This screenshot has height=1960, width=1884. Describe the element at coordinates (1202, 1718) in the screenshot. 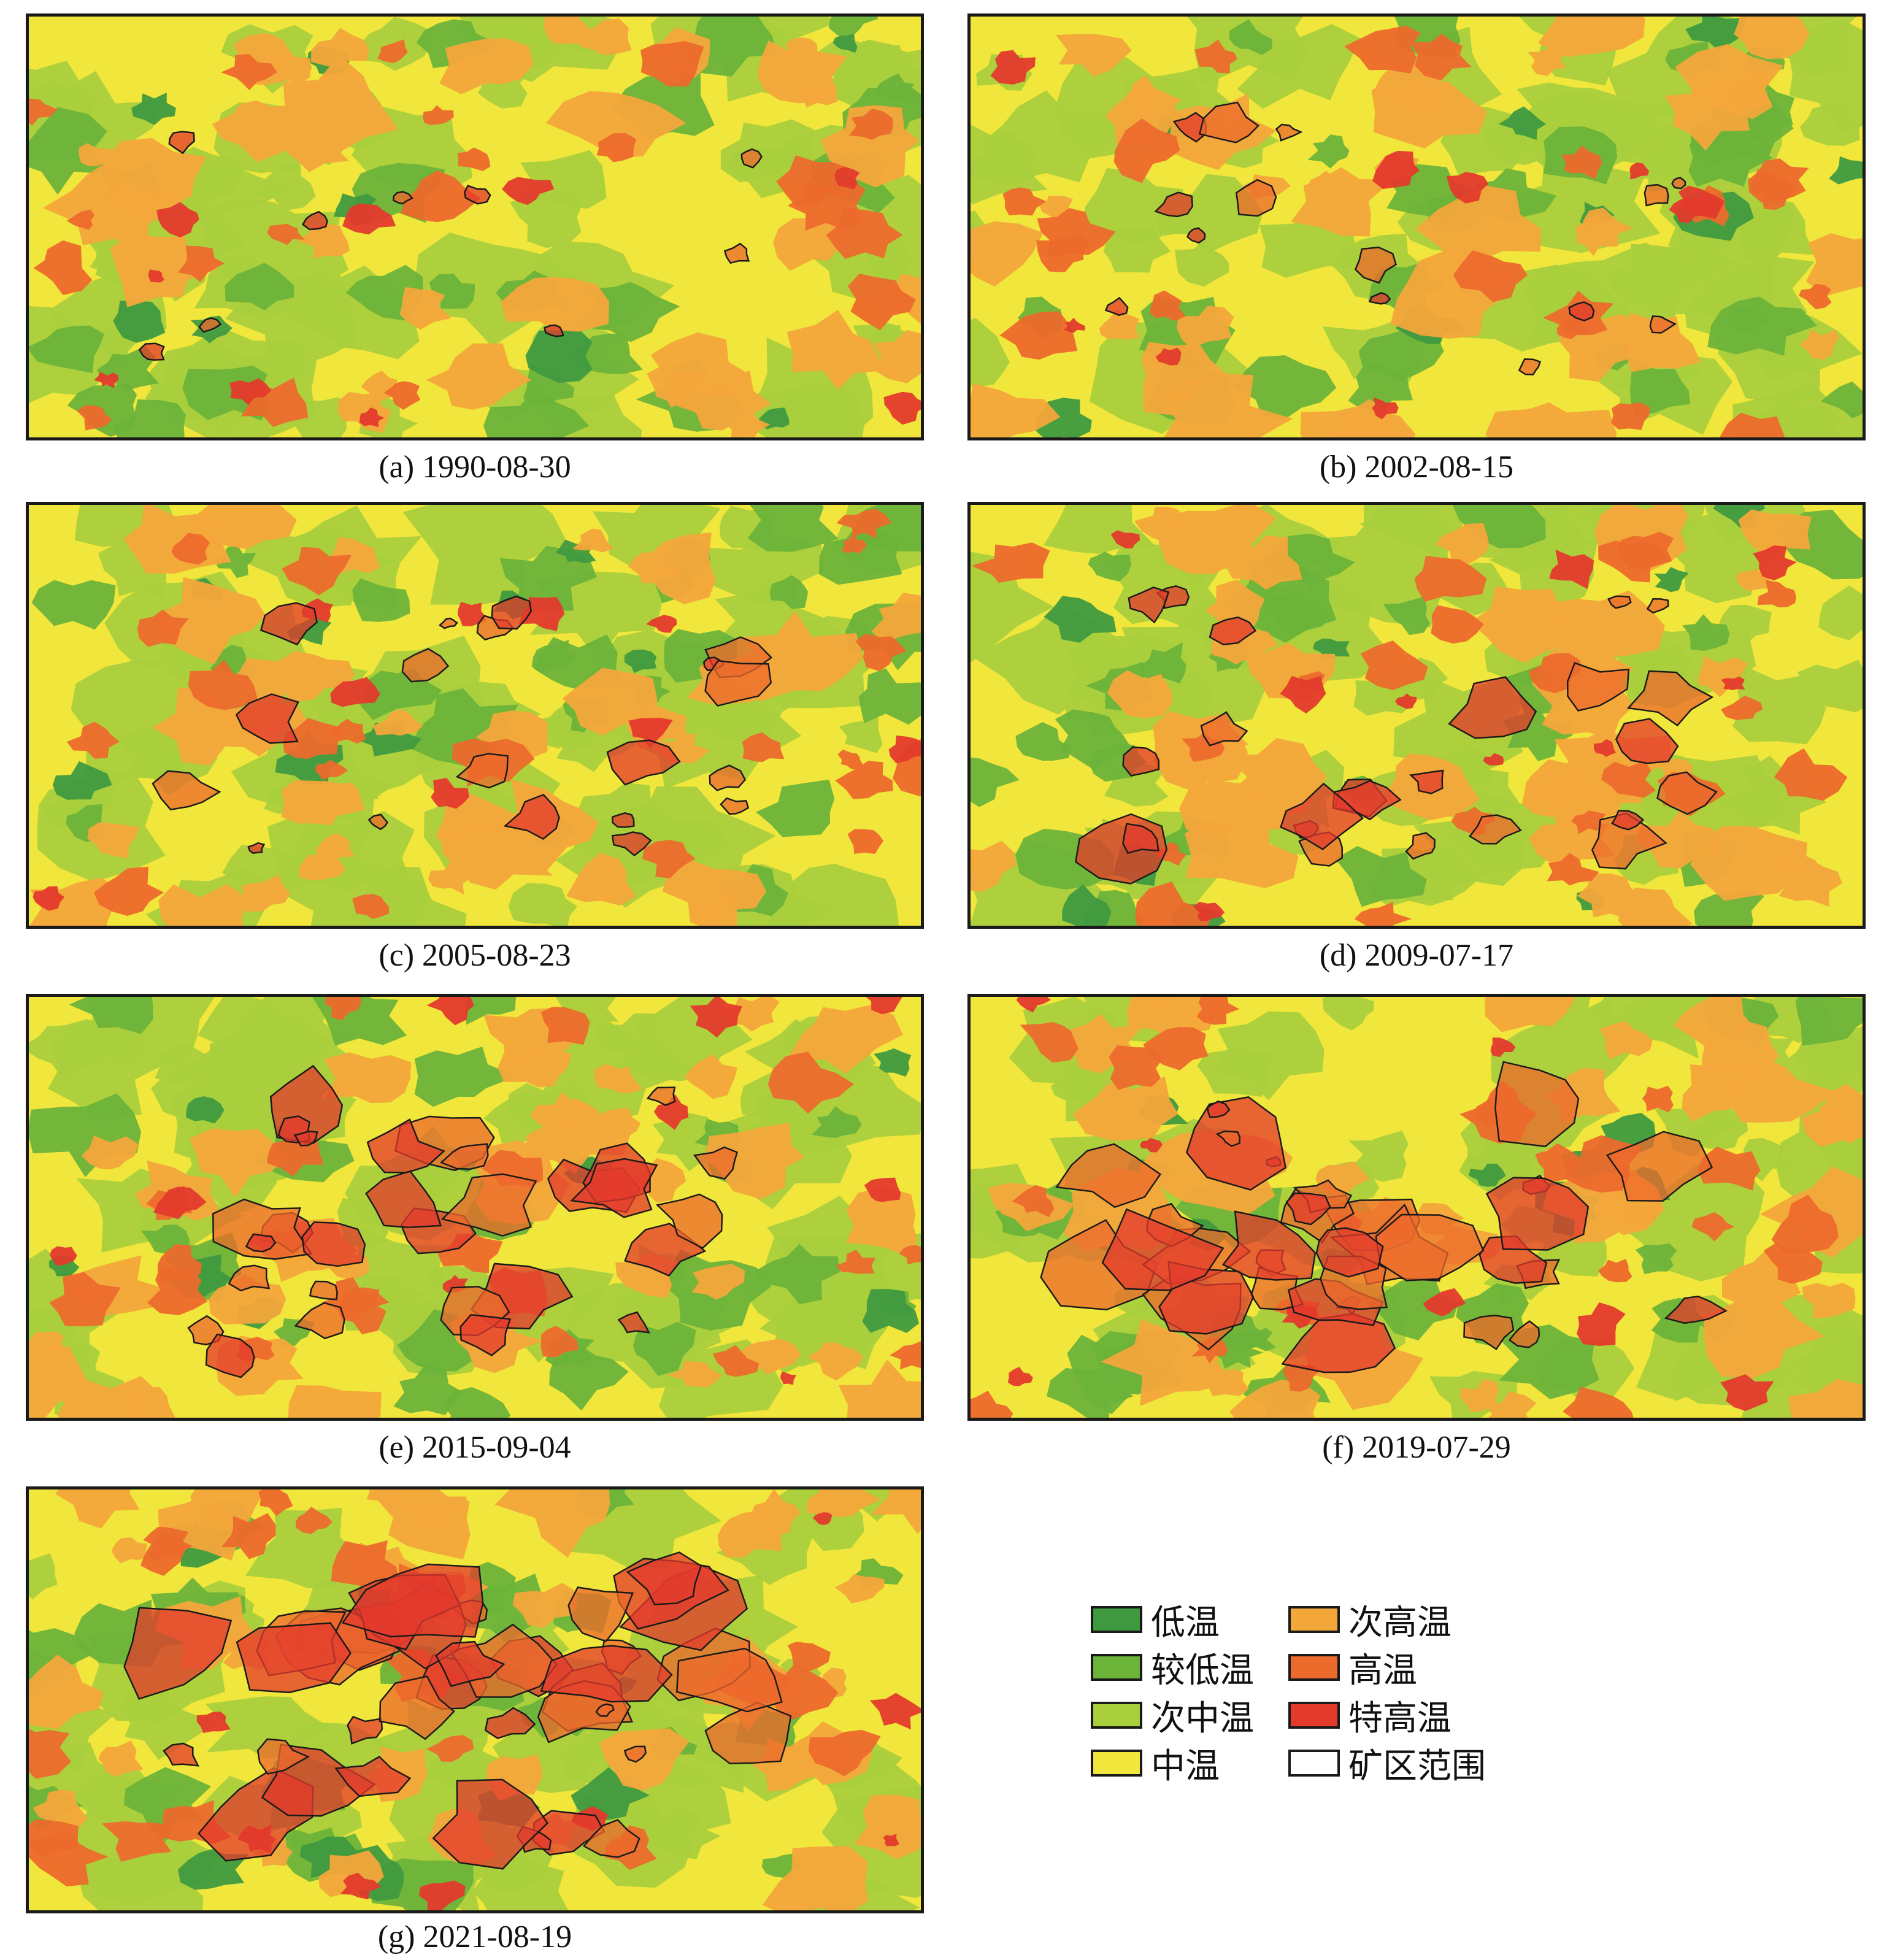

I see `legend-label-sub-medium: 次中温` at that location.